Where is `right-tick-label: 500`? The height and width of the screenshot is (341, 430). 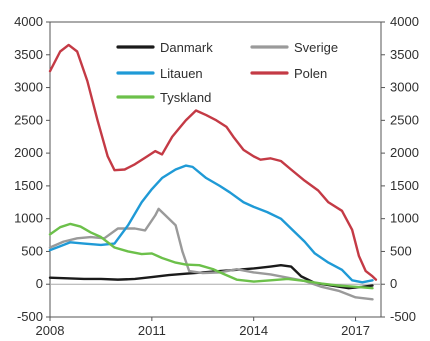
right-tick-label: 500 is located at coordinates (401, 250).